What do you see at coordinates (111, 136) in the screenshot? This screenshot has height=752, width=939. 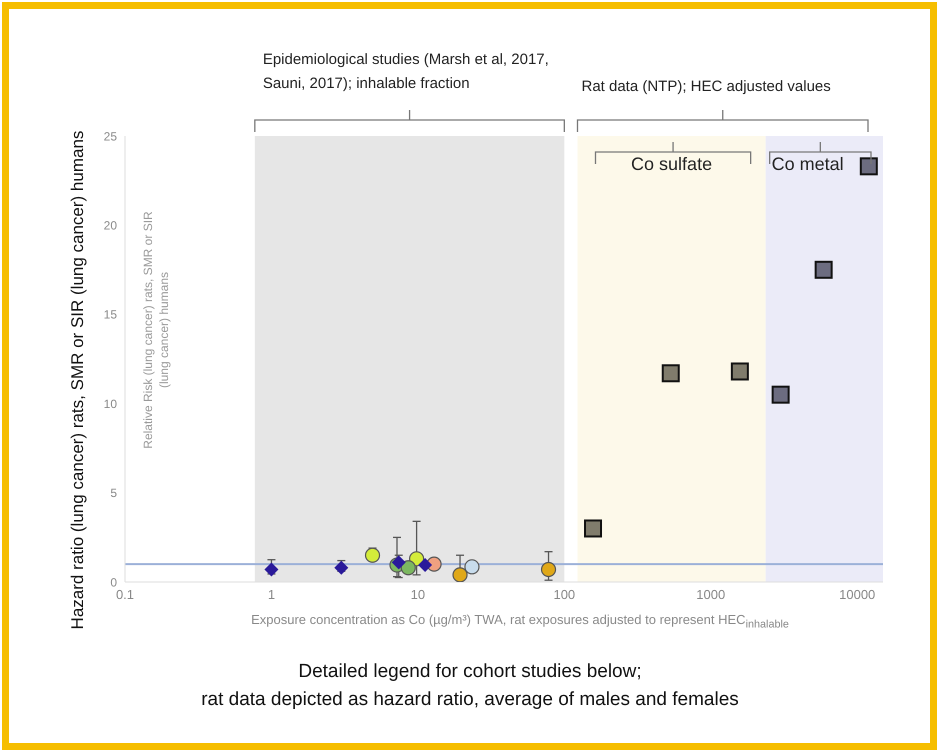 I see `y-tick-label: 25` at bounding box center [111, 136].